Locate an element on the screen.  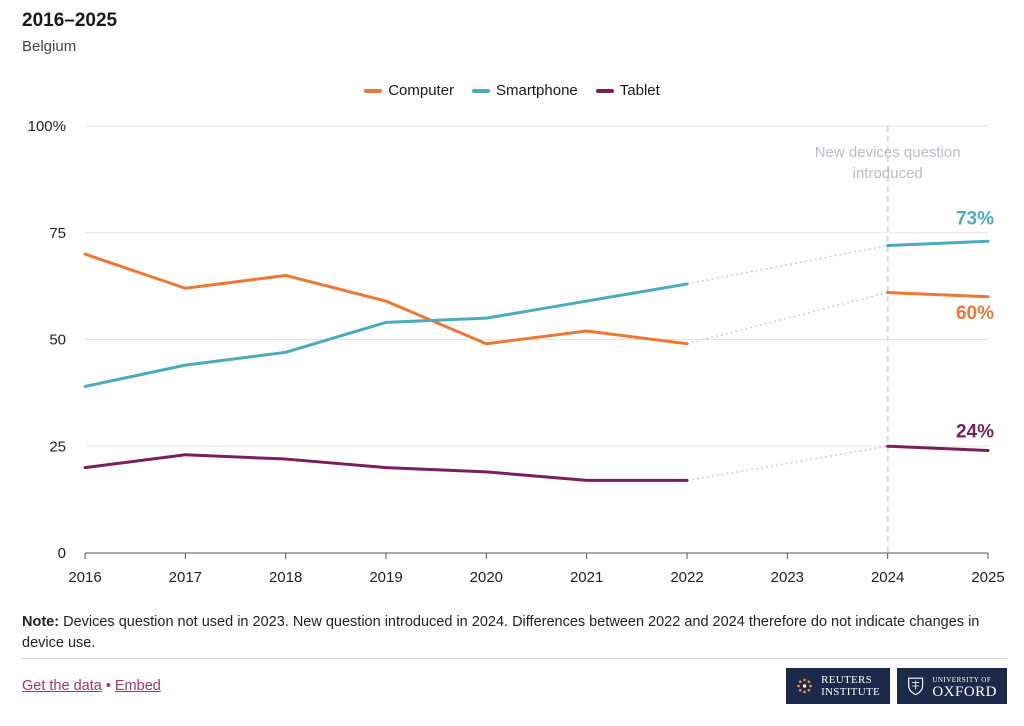
legend-item-tablet: Tablet is located at coordinates (627, 90).